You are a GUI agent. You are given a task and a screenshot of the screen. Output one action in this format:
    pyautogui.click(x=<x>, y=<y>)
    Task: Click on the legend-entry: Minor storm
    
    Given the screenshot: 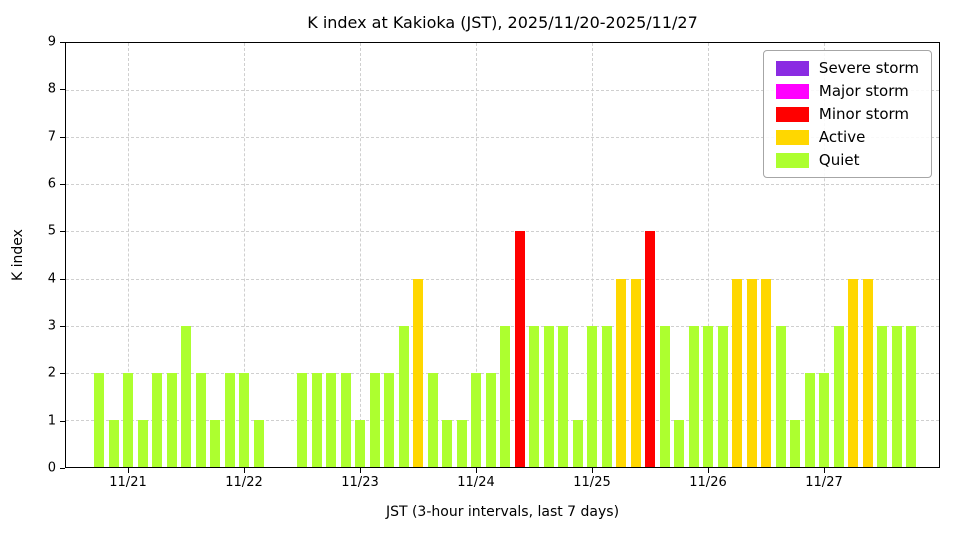 What is the action you would take?
    pyautogui.click(x=847, y=114)
    